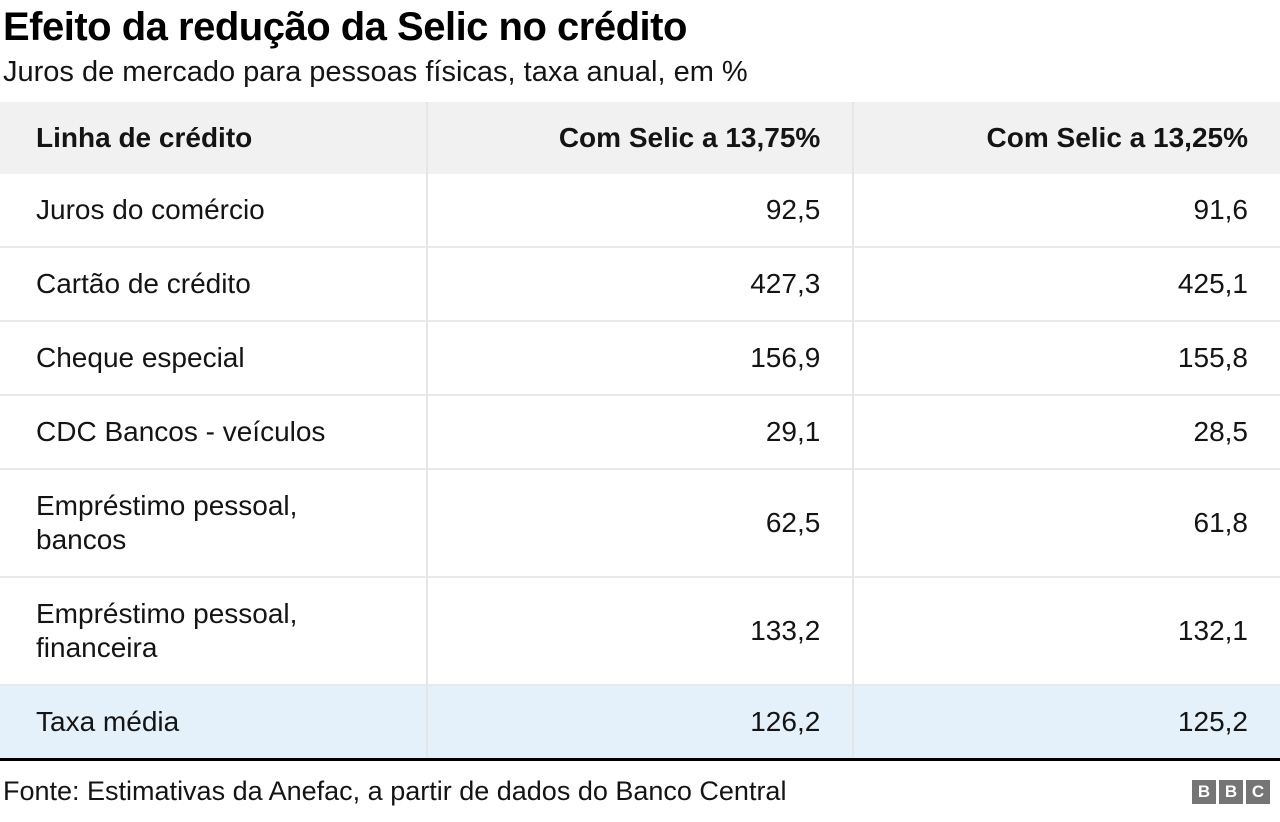  I want to click on row-value-selic-1325: 28,5, so click(1066, 431).